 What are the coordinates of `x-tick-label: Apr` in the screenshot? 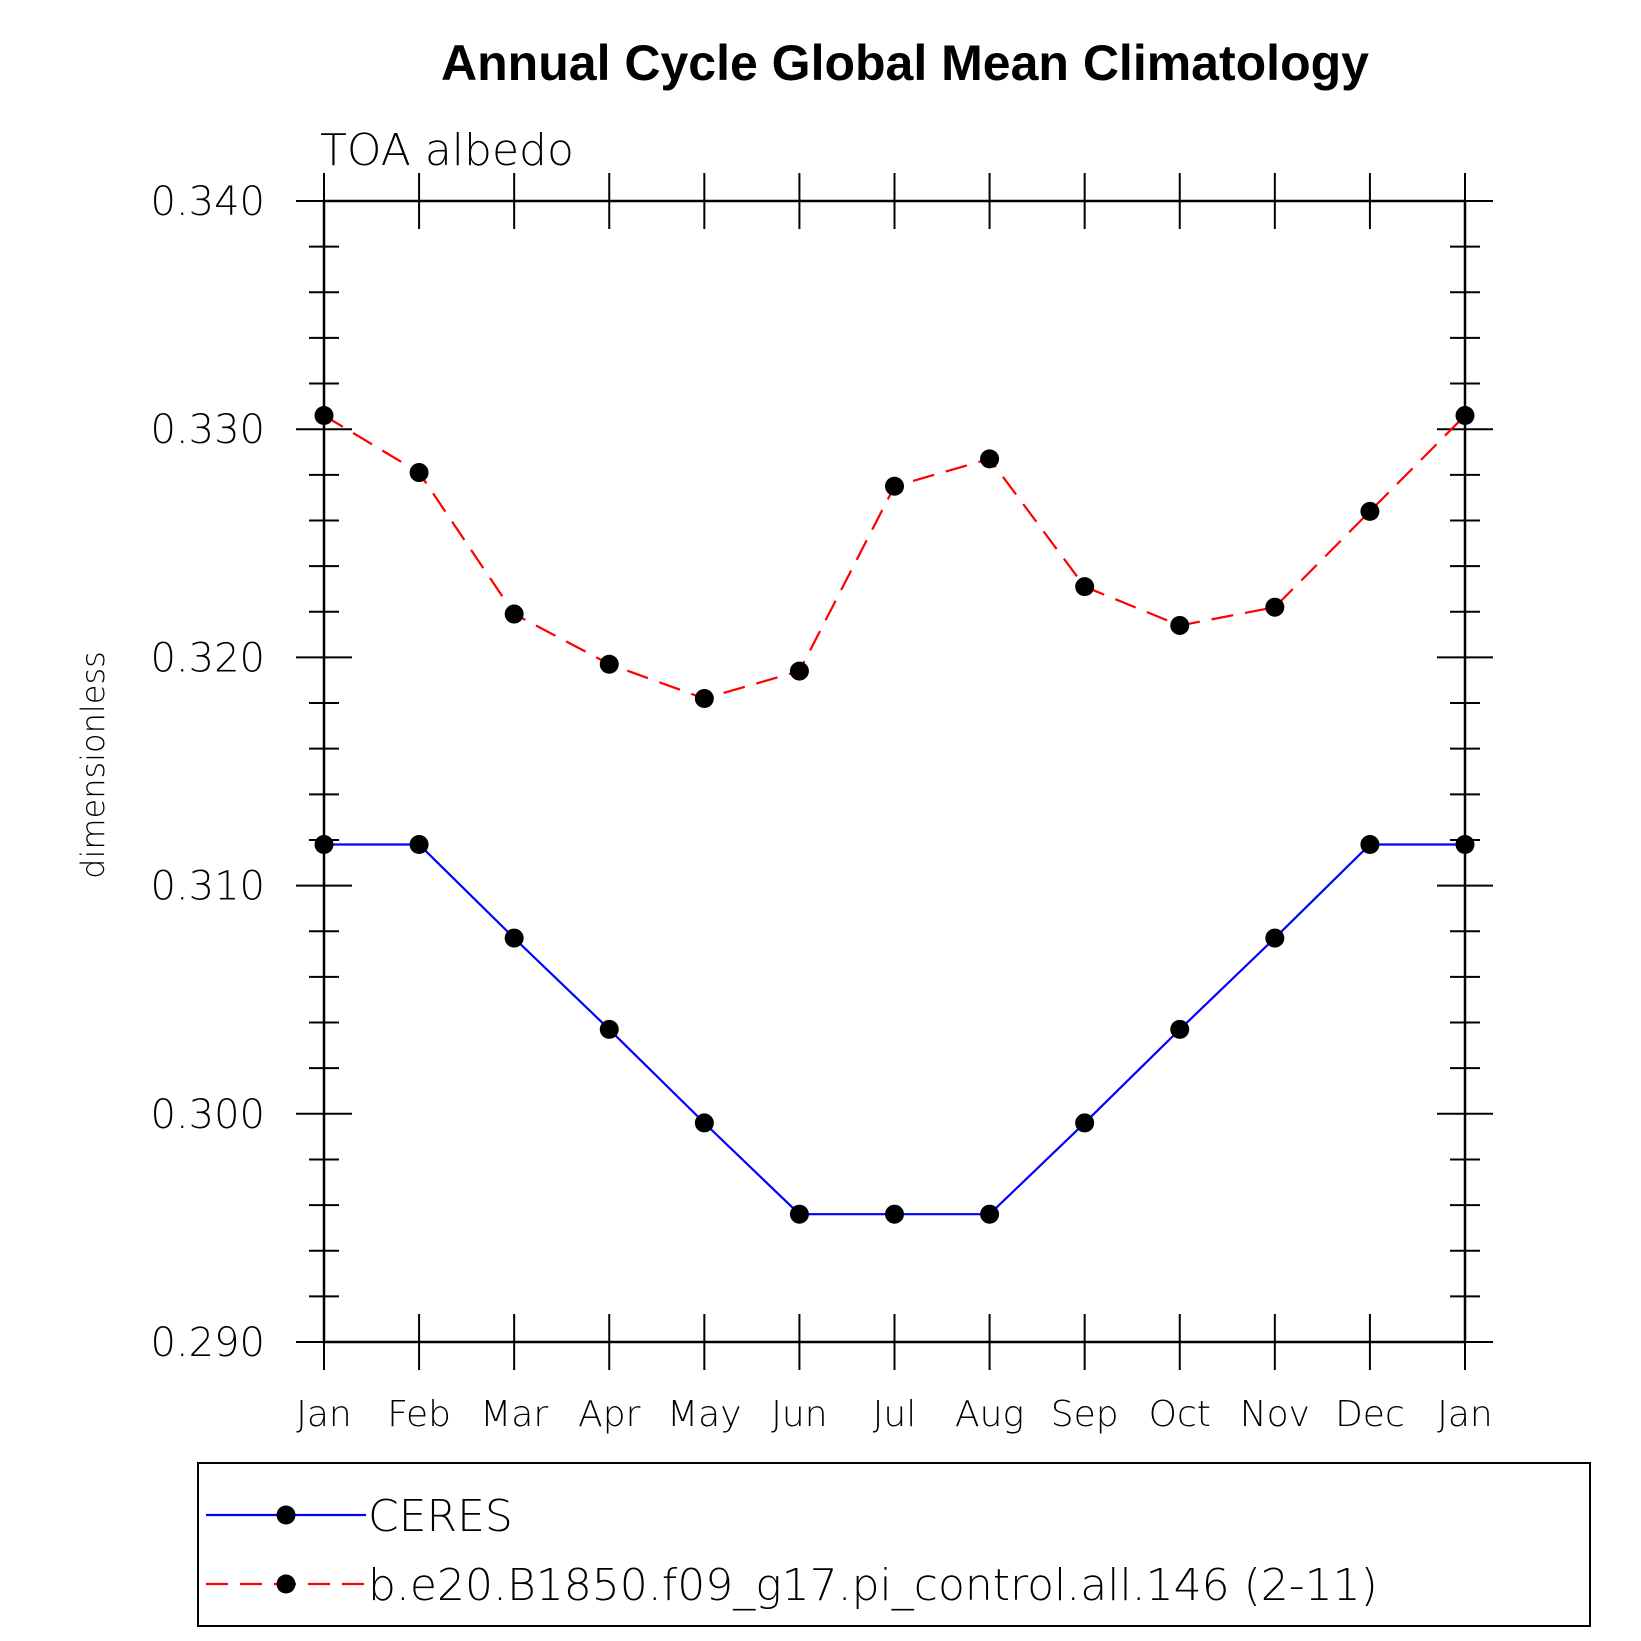 It's located at (609, 1414).